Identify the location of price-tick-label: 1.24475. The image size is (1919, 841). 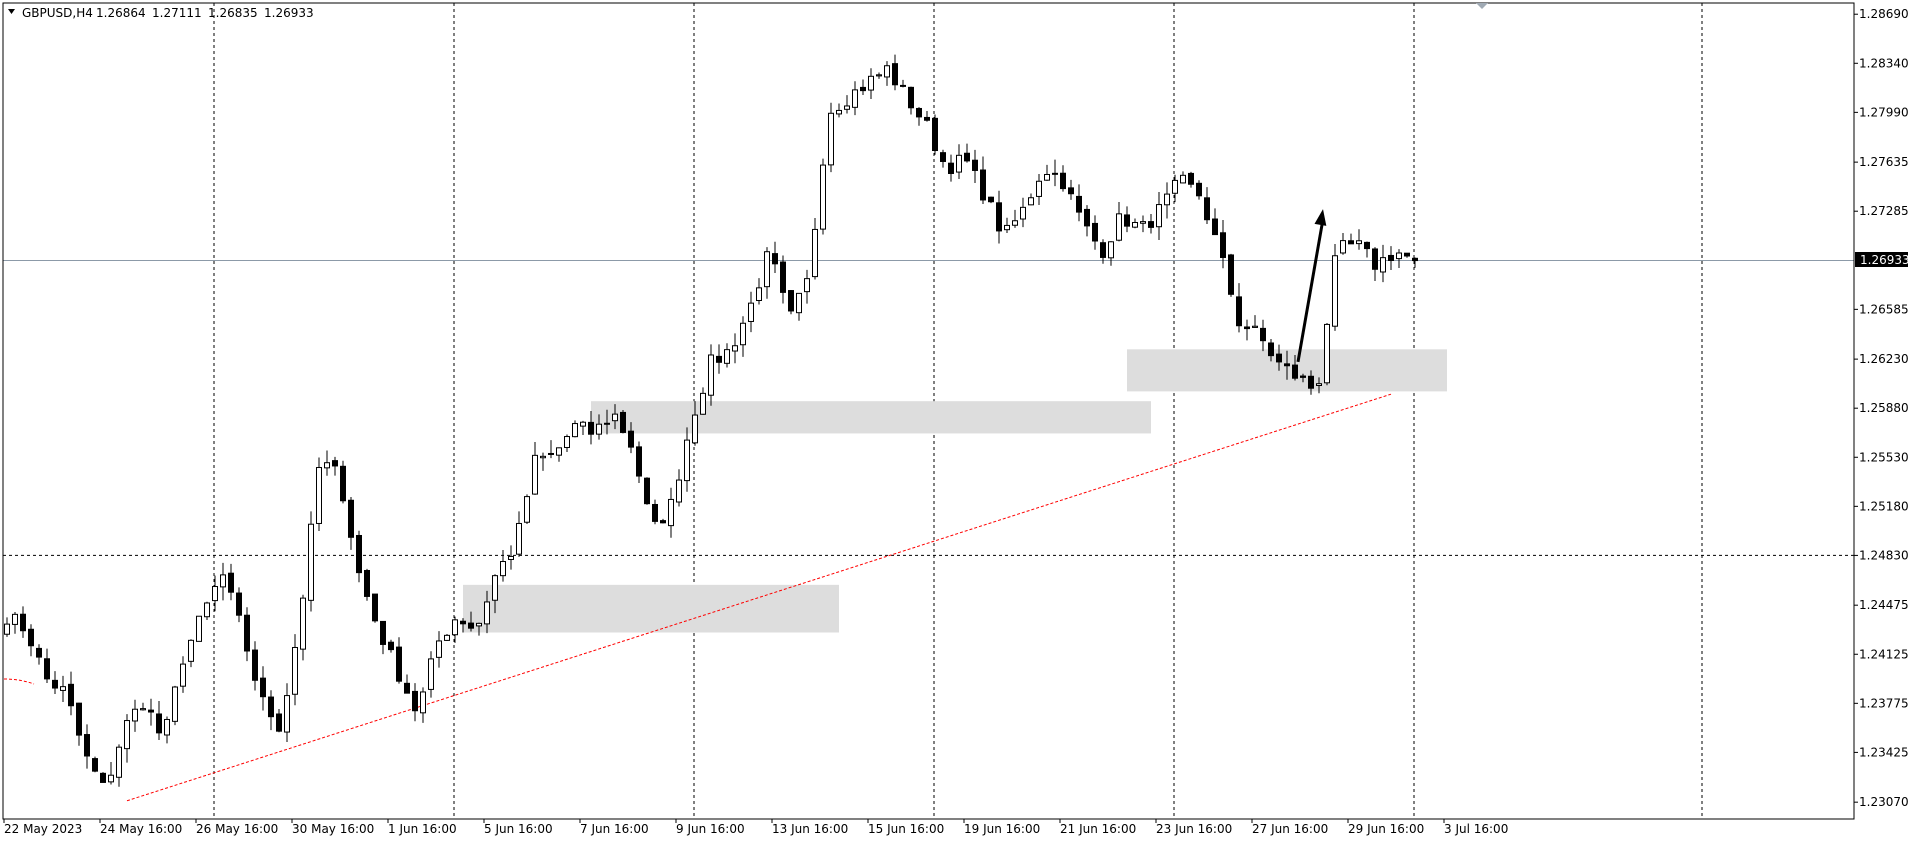
(1884, 605).